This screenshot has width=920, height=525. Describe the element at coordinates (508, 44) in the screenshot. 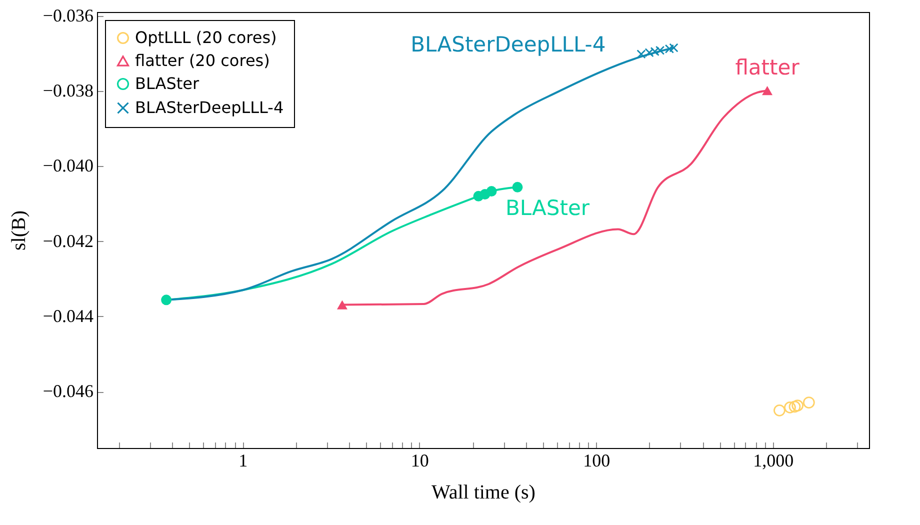

I see `annotation: BLASterDeepLLL-4` at that location.